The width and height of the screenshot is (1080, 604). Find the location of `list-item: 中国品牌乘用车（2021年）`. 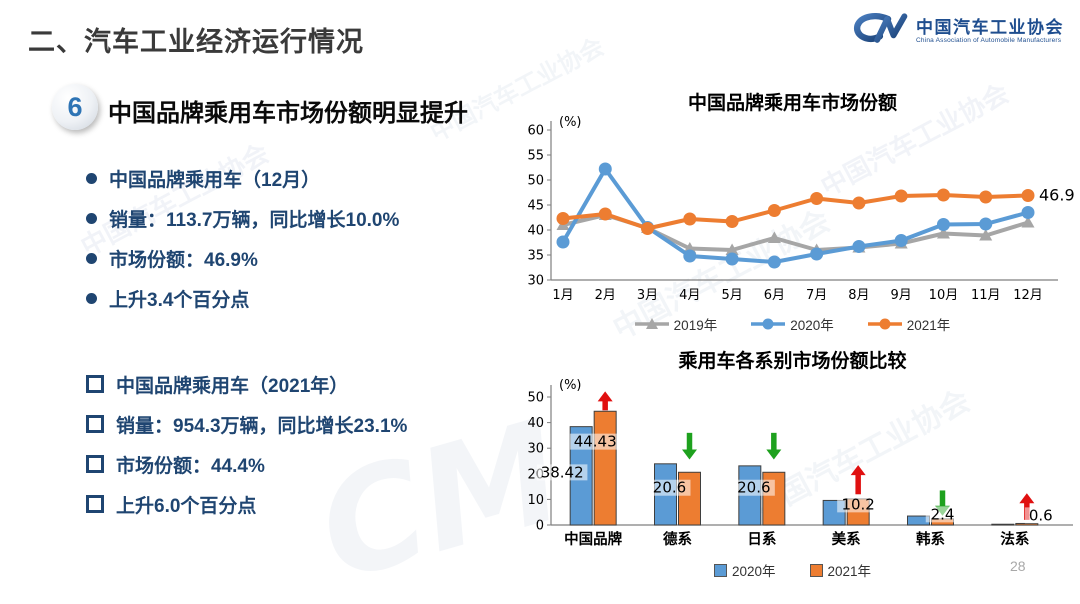

list-item: 中国品牌乘用车（2021年） is located at coordinates (296, 384).